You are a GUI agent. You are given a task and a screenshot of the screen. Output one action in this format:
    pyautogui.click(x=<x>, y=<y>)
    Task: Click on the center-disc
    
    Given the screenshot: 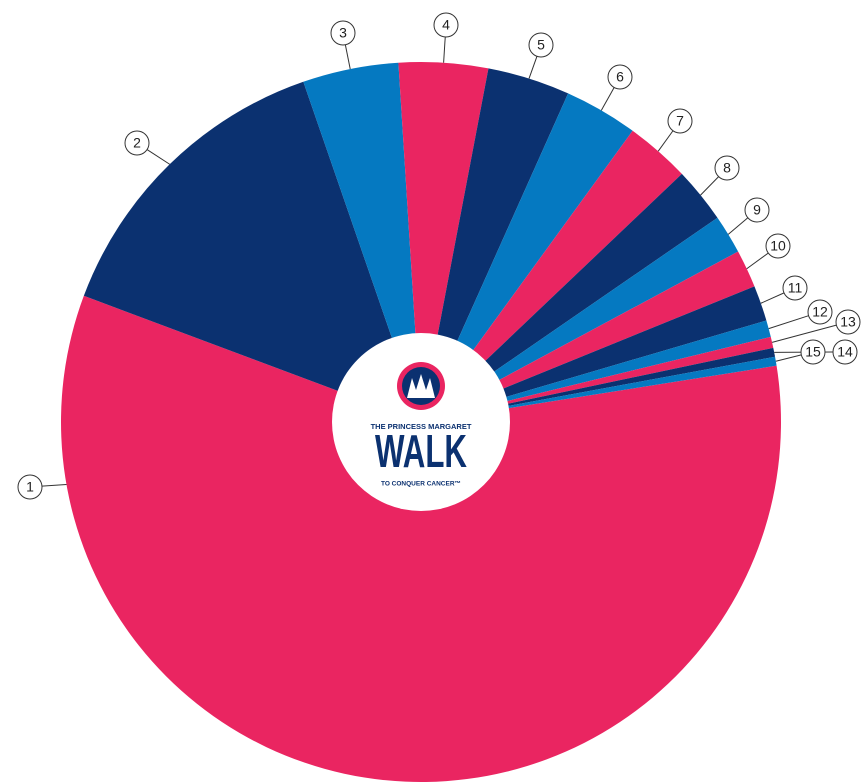 What is the action you would take?
    pyautogui.click(x=421, y=422)
    